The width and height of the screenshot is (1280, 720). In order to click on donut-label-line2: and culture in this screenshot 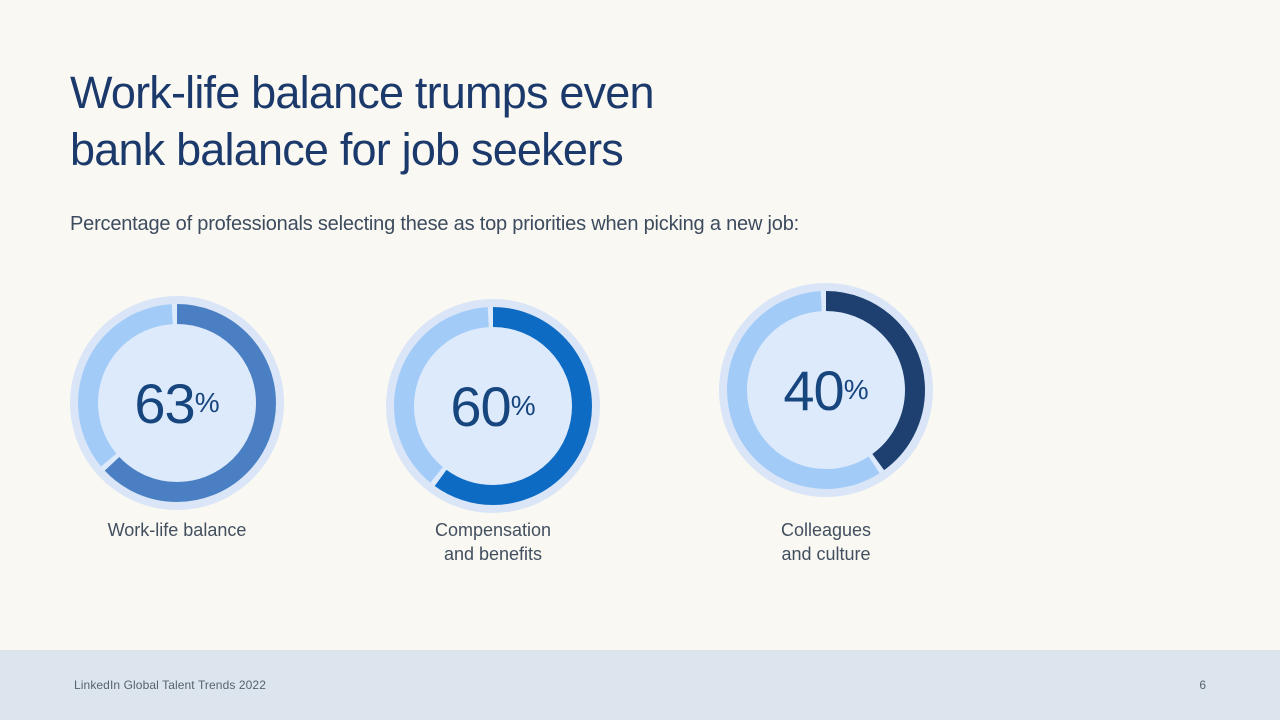, I will do `click(826, 554)`.